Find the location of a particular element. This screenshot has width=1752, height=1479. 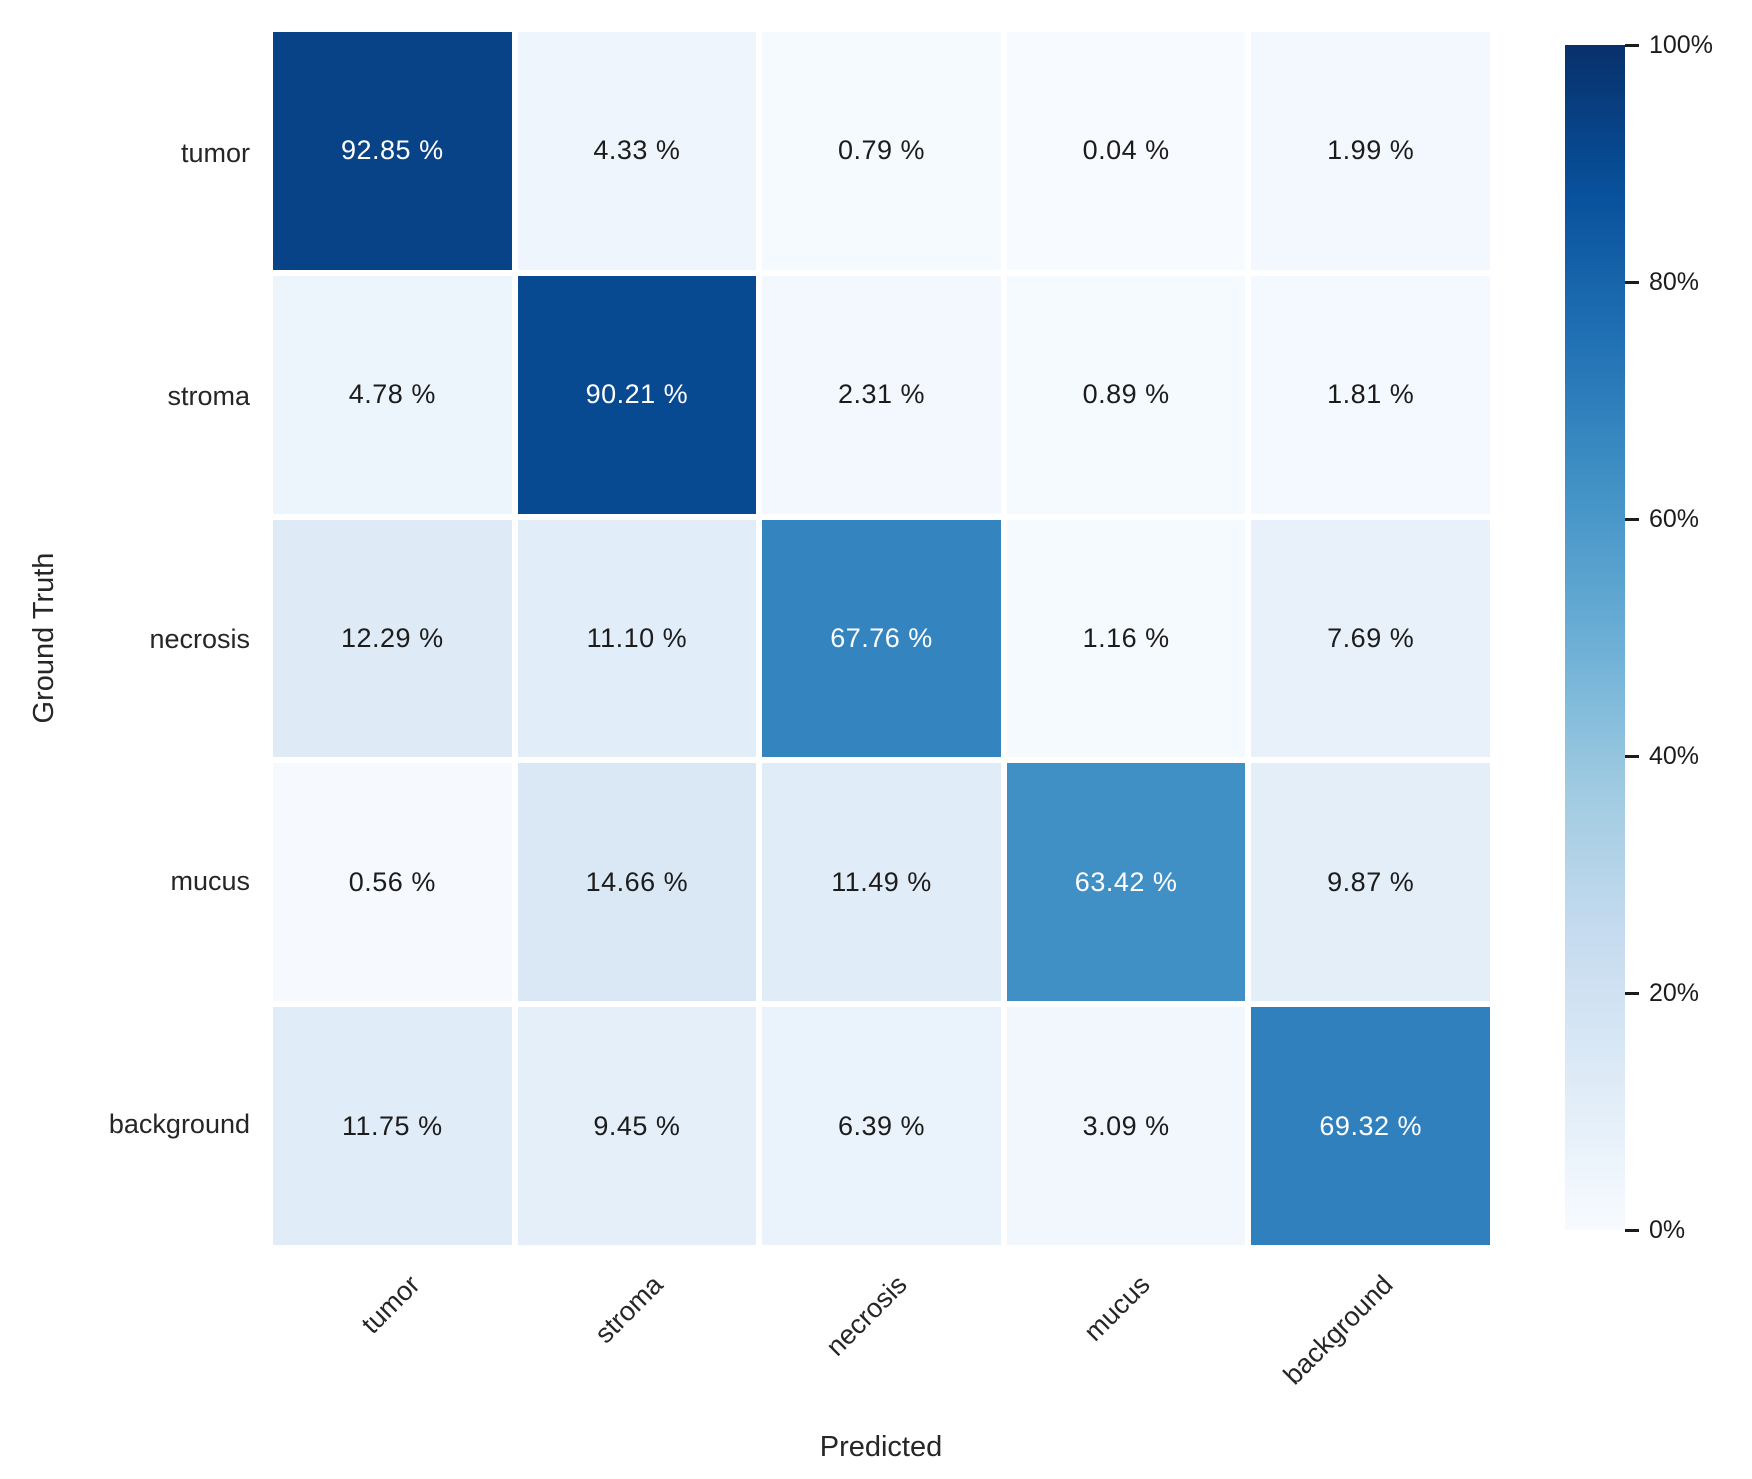

y-tick-label-stroma: stroma is located at coordinates (208, 395).